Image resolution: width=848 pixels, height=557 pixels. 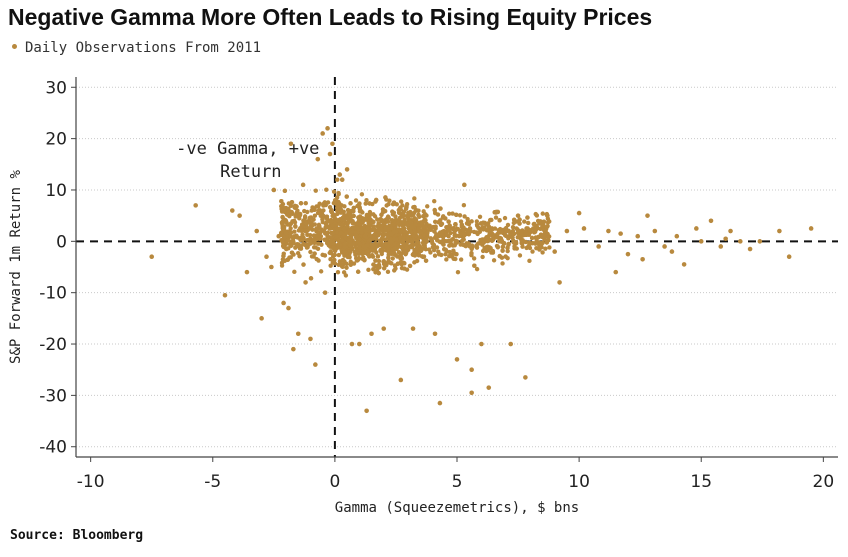 I want to click on x-tick-label: -5, so click(x=212, y=482).